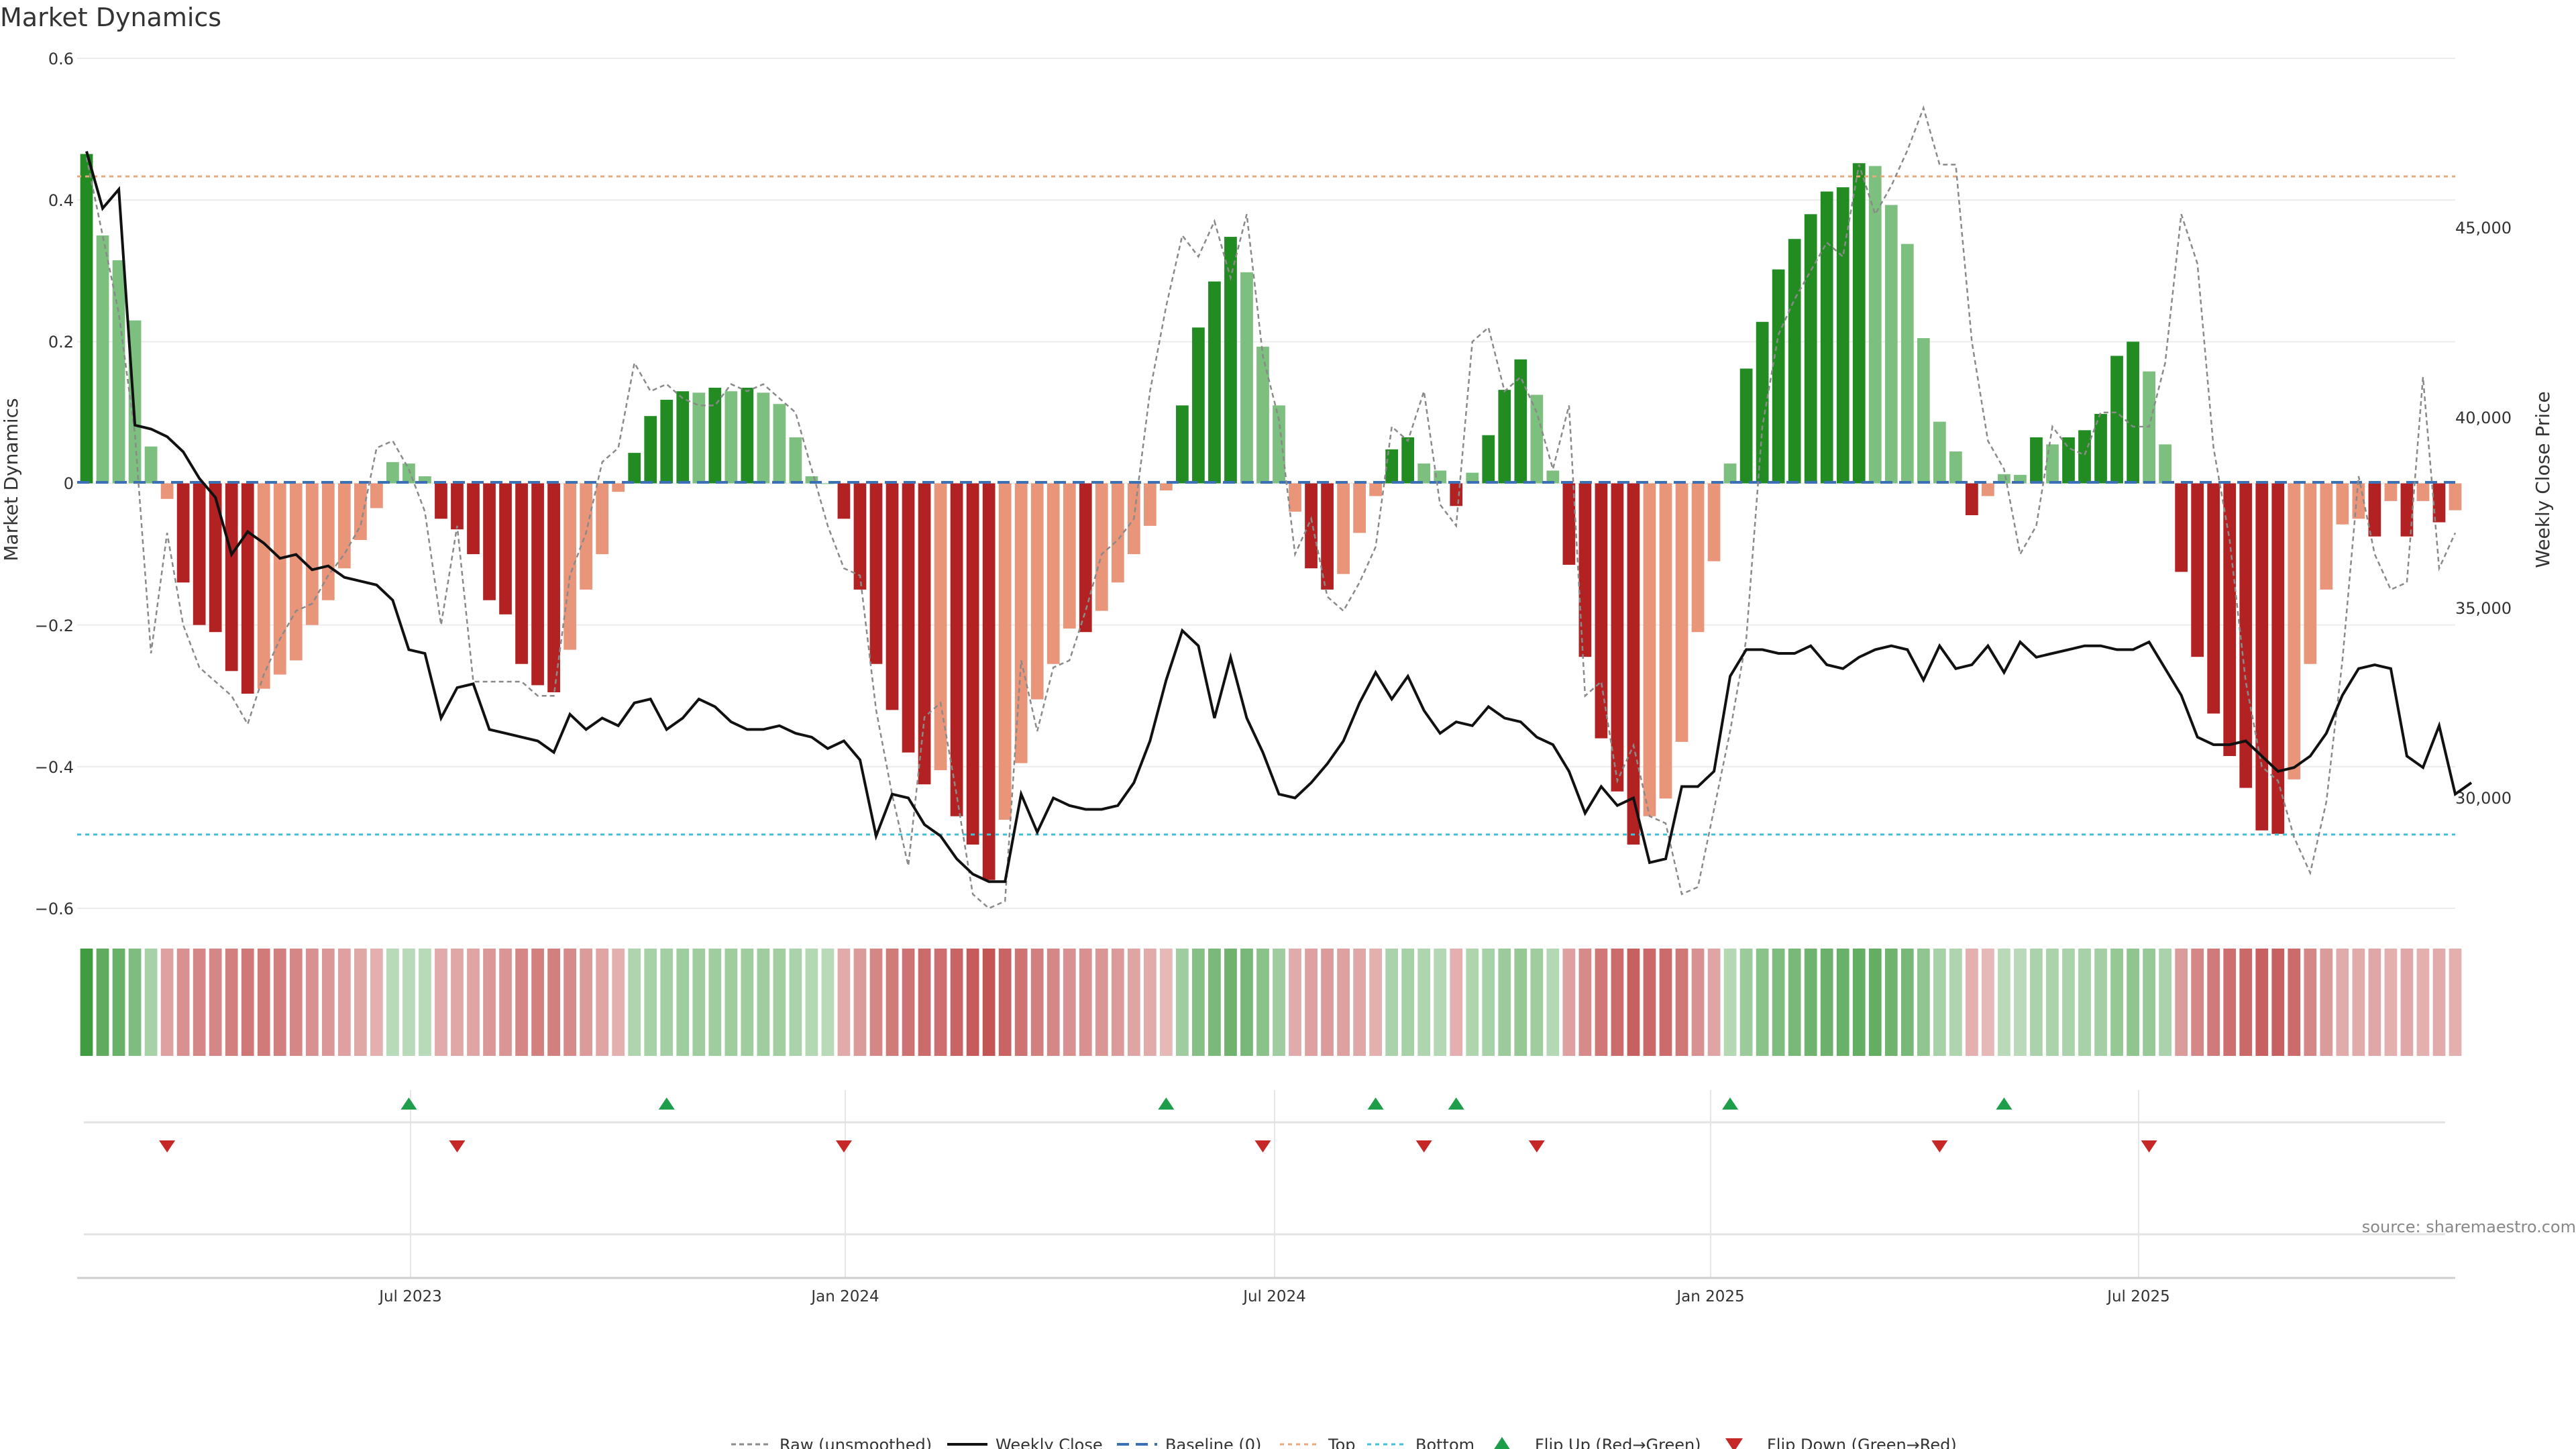  I want to click on legend-flip-down-icon, so click(1734, 1443).